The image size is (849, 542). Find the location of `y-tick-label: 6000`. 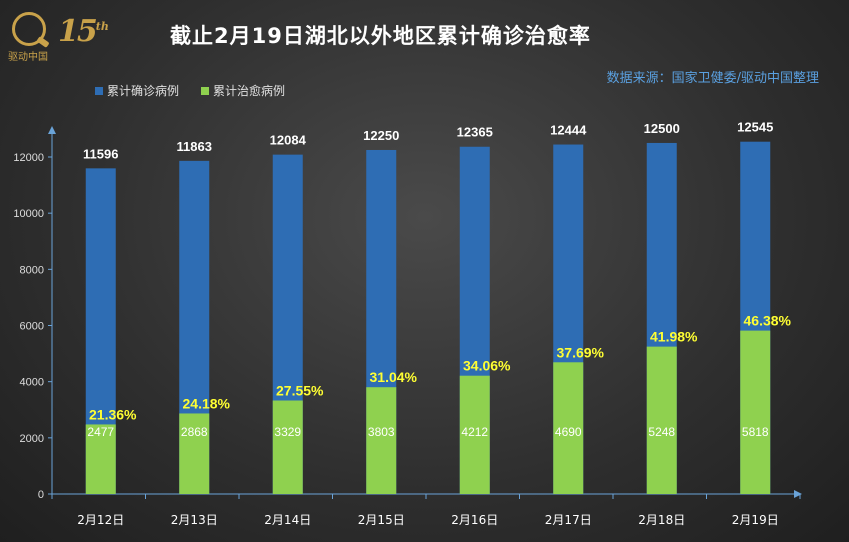

y-tick-label: 6000 is located at coordinates (32, 327).